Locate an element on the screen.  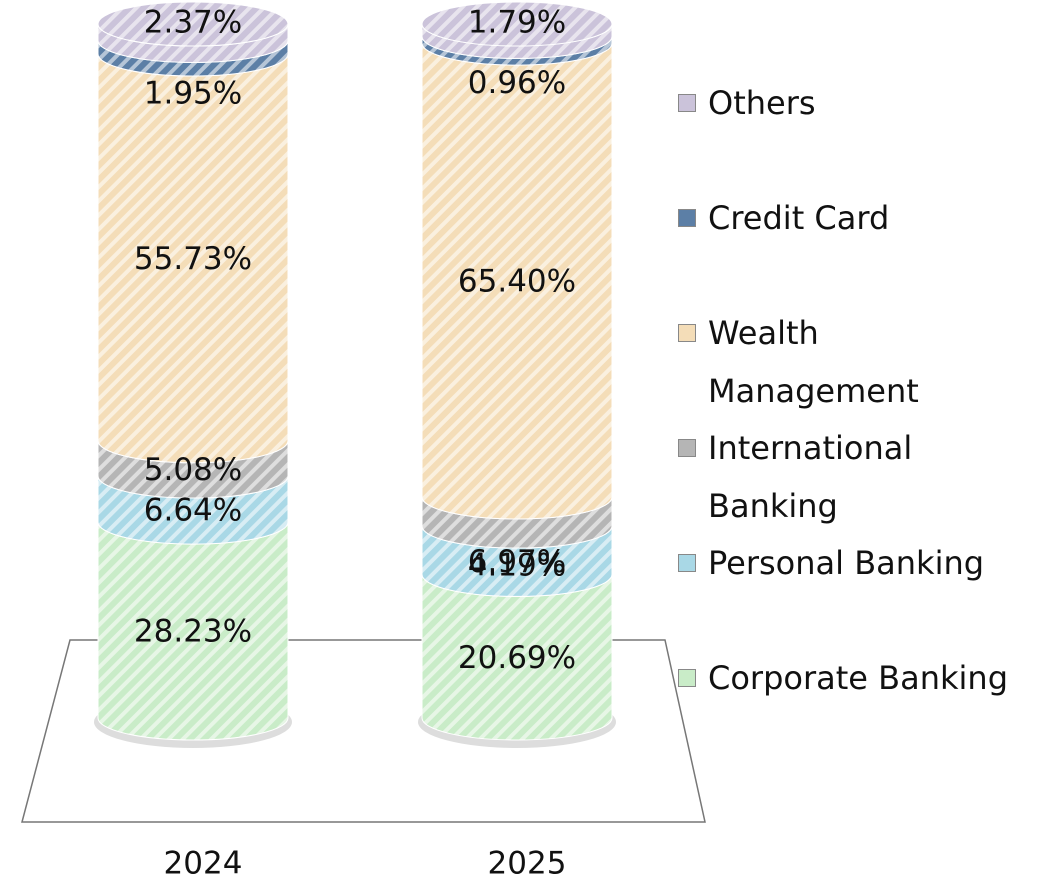
data-label: 1.95% is located at coordinates (193, 94).